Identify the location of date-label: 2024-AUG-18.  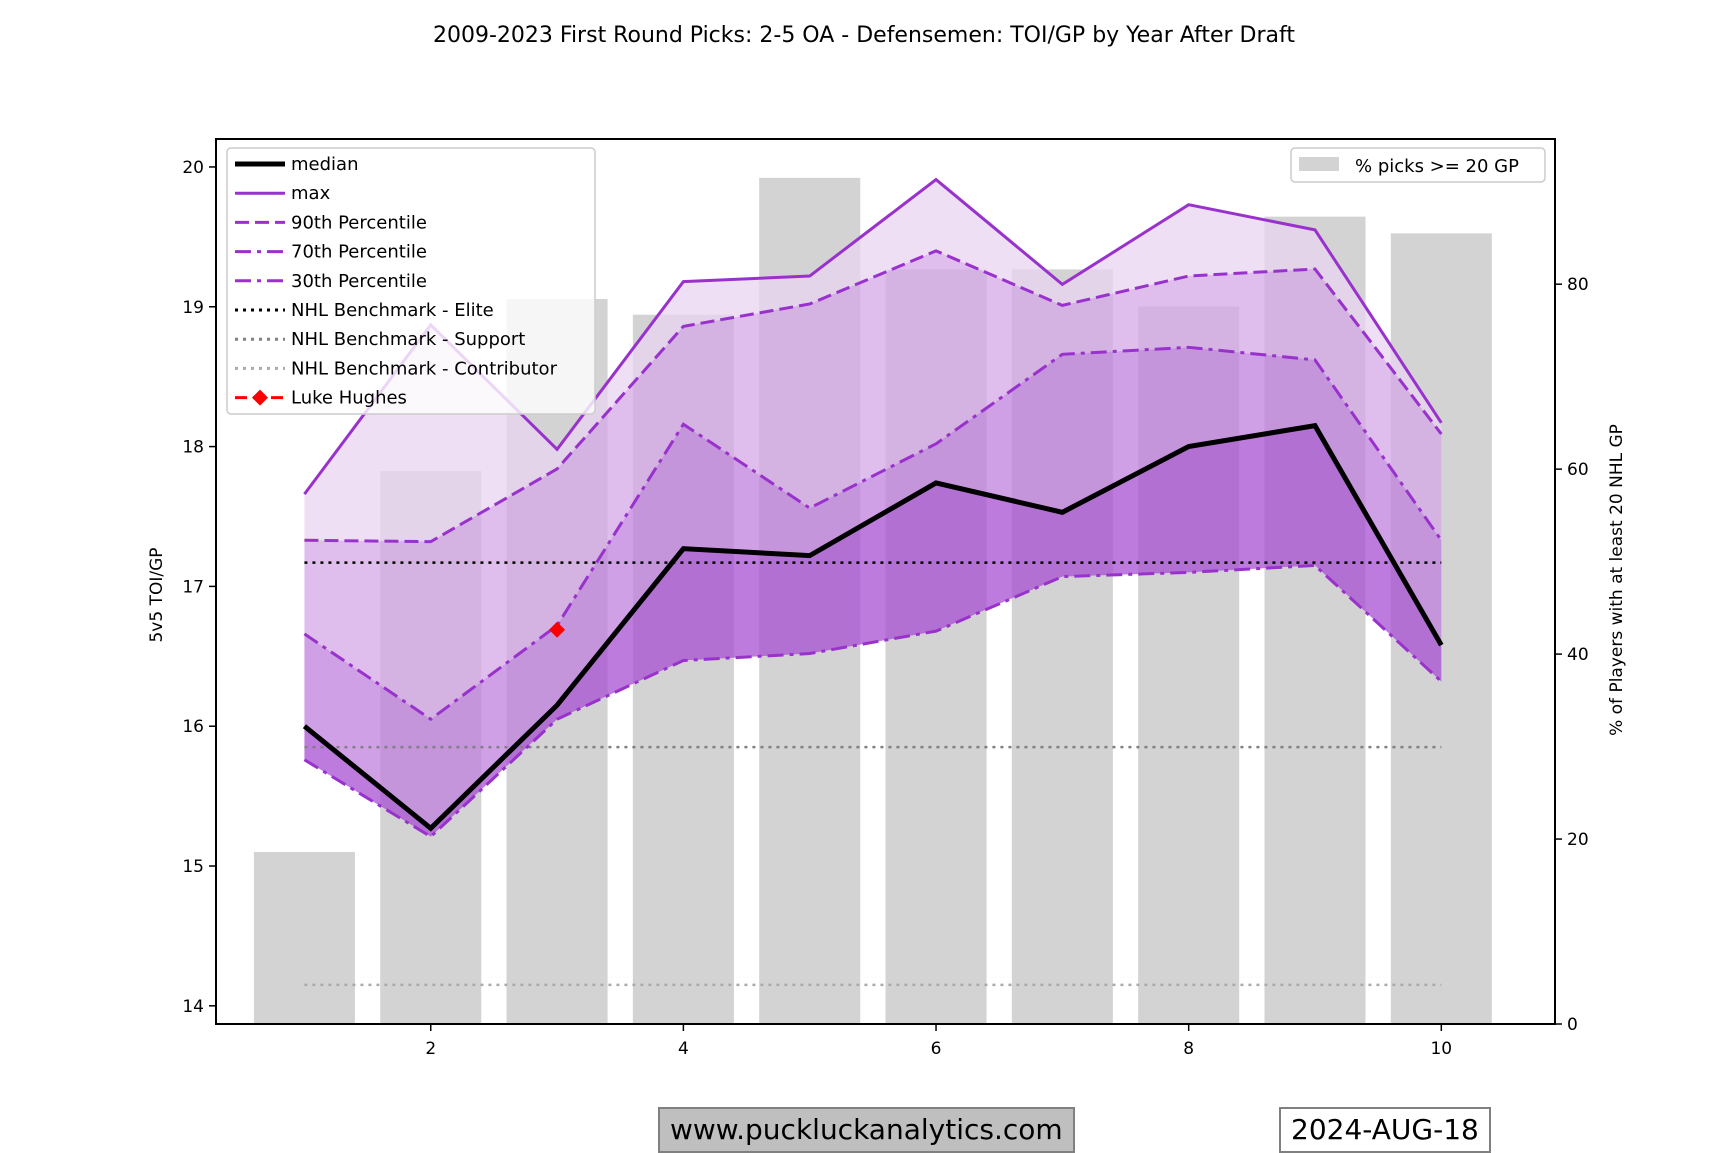
(1385, 1130).